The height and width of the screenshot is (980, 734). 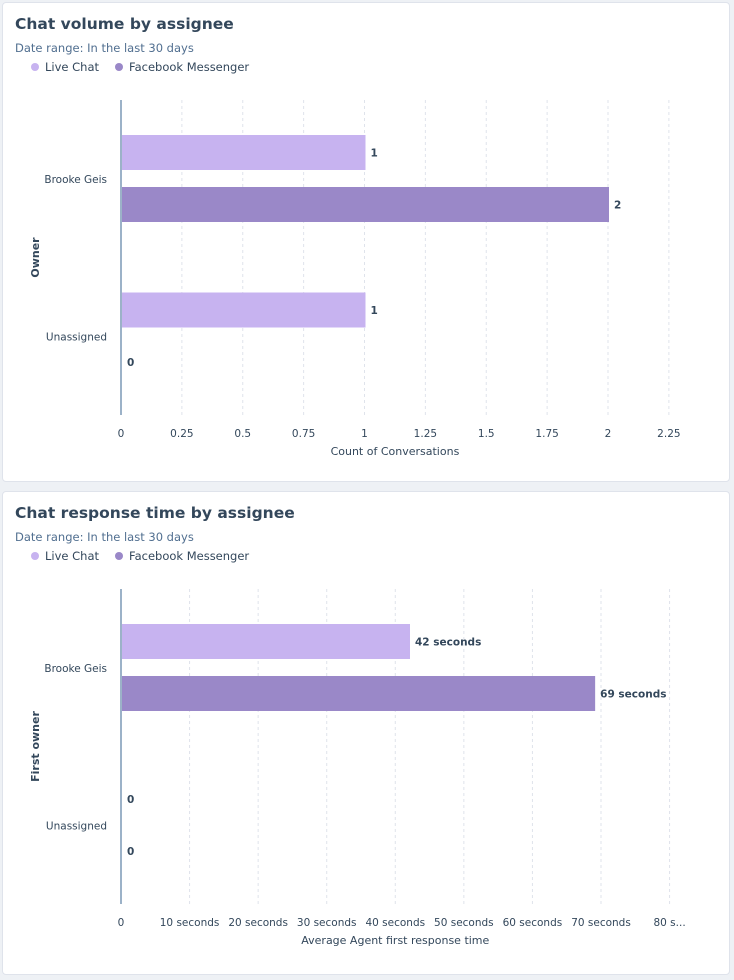 I want to click on chart-title: Chat volume by assignee, so click(x=124, y=24).